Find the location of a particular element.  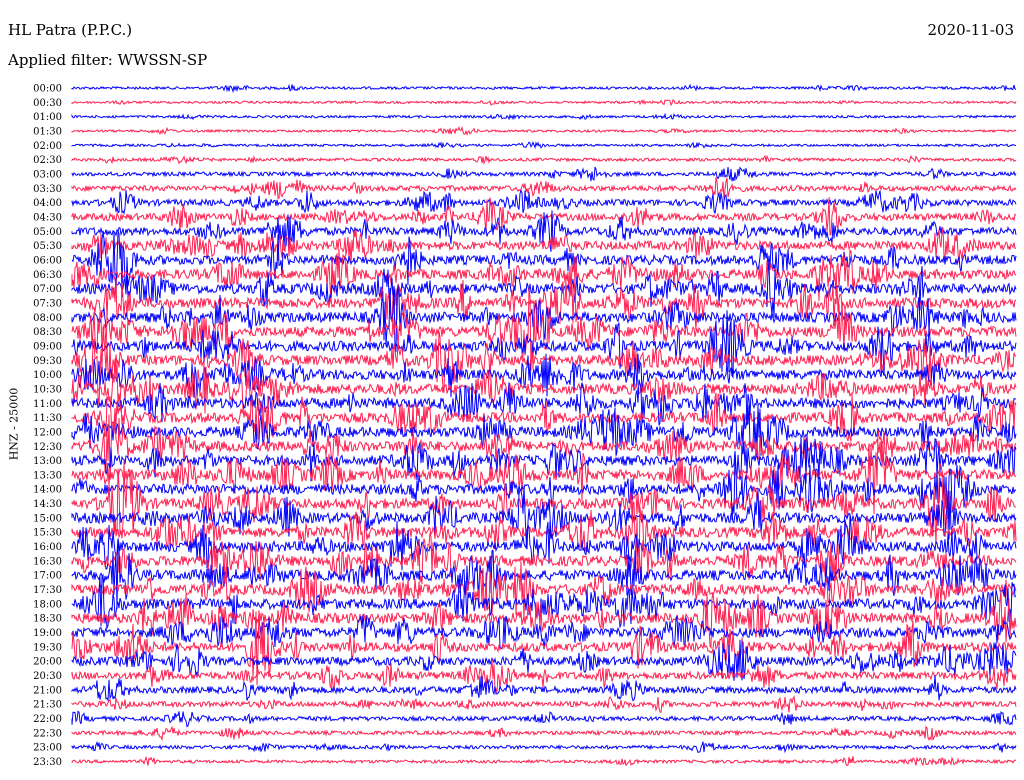

row-label: 04:00 is located at coordinates (47, 203).